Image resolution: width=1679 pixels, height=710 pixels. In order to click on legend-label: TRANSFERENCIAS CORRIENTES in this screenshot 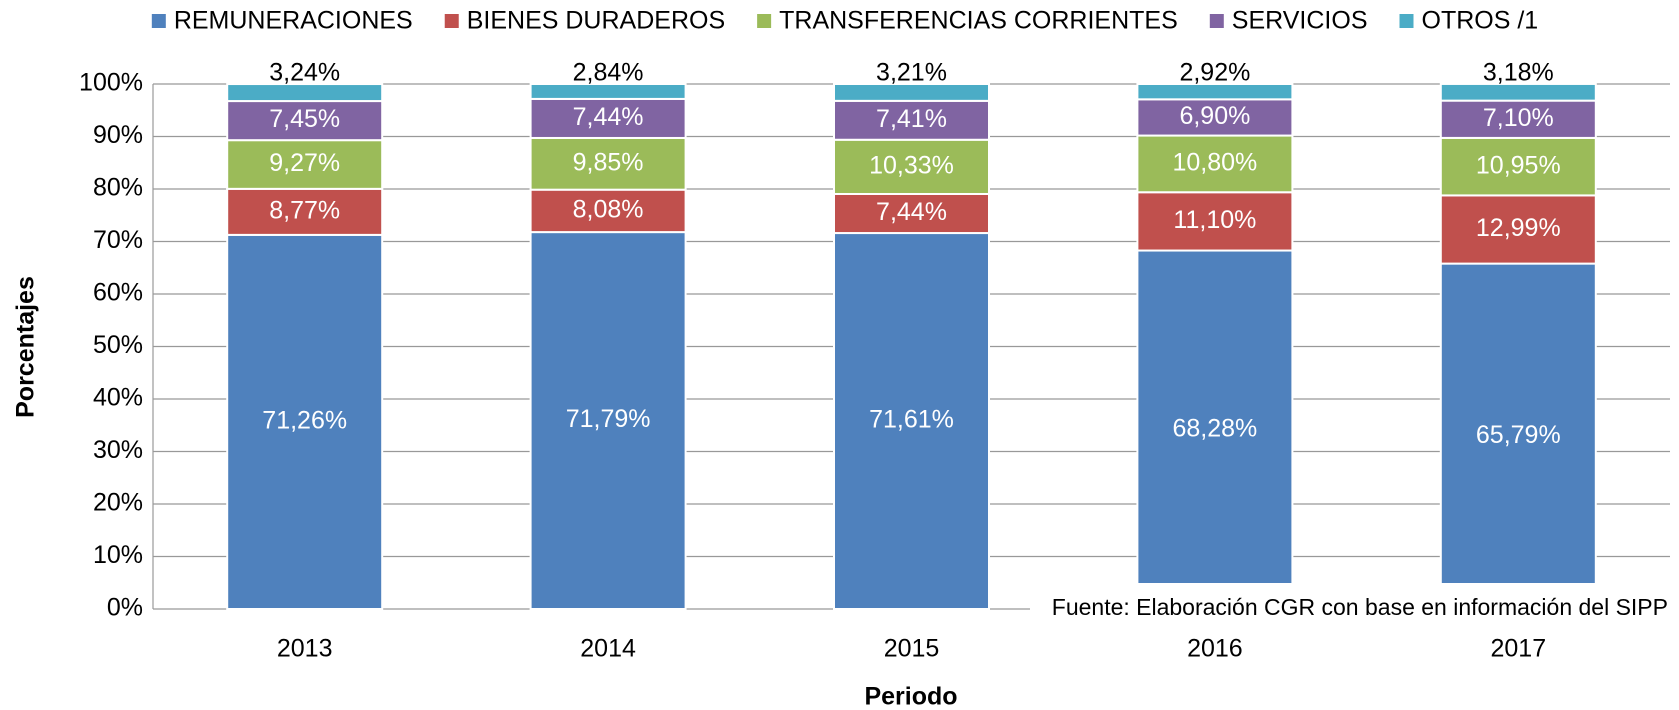, I will do `click(978, 21)`.